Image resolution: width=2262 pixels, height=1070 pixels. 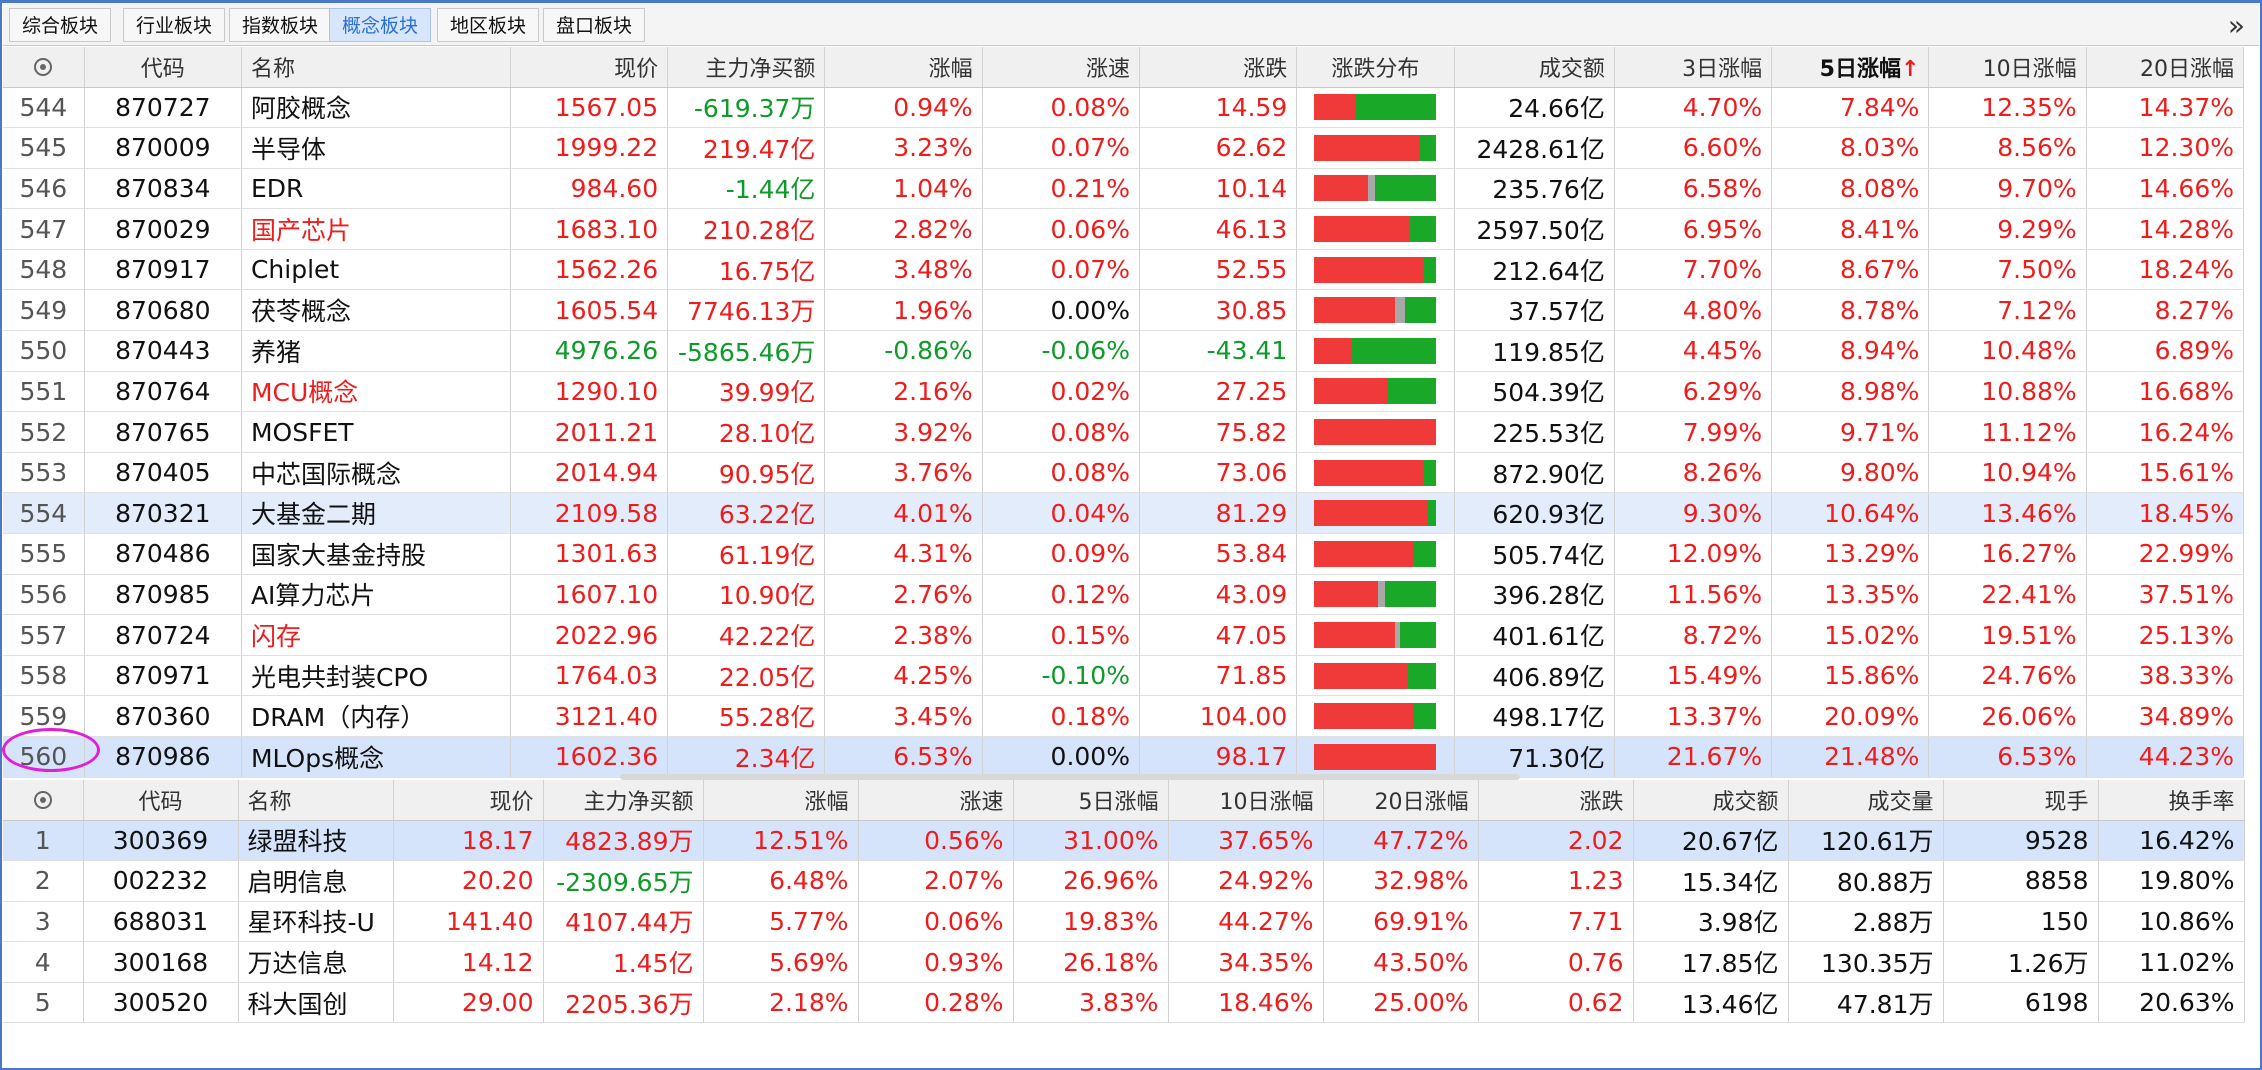 What do you see at coordinates (280, 25) in the screenshot?
I see `tab-index: 指数板块` at bounding box center [280, 25].